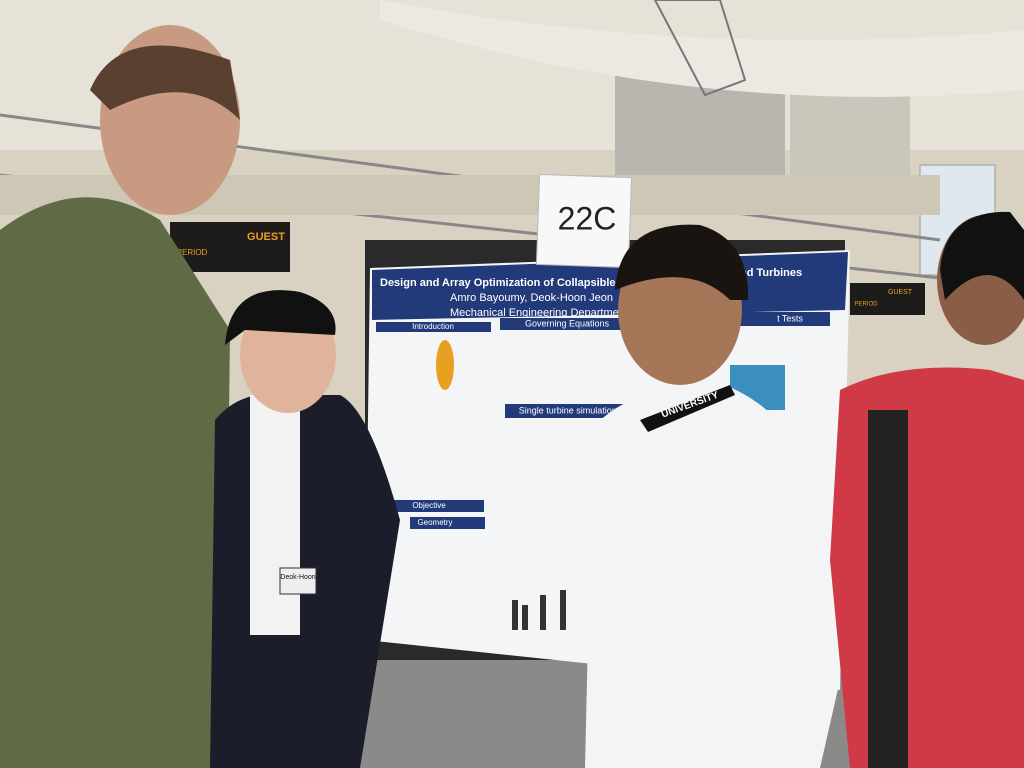  What do you see at coordinates (539, 610) in the screenshot?
I see `bar-figure` at bounding box center [539, 610].